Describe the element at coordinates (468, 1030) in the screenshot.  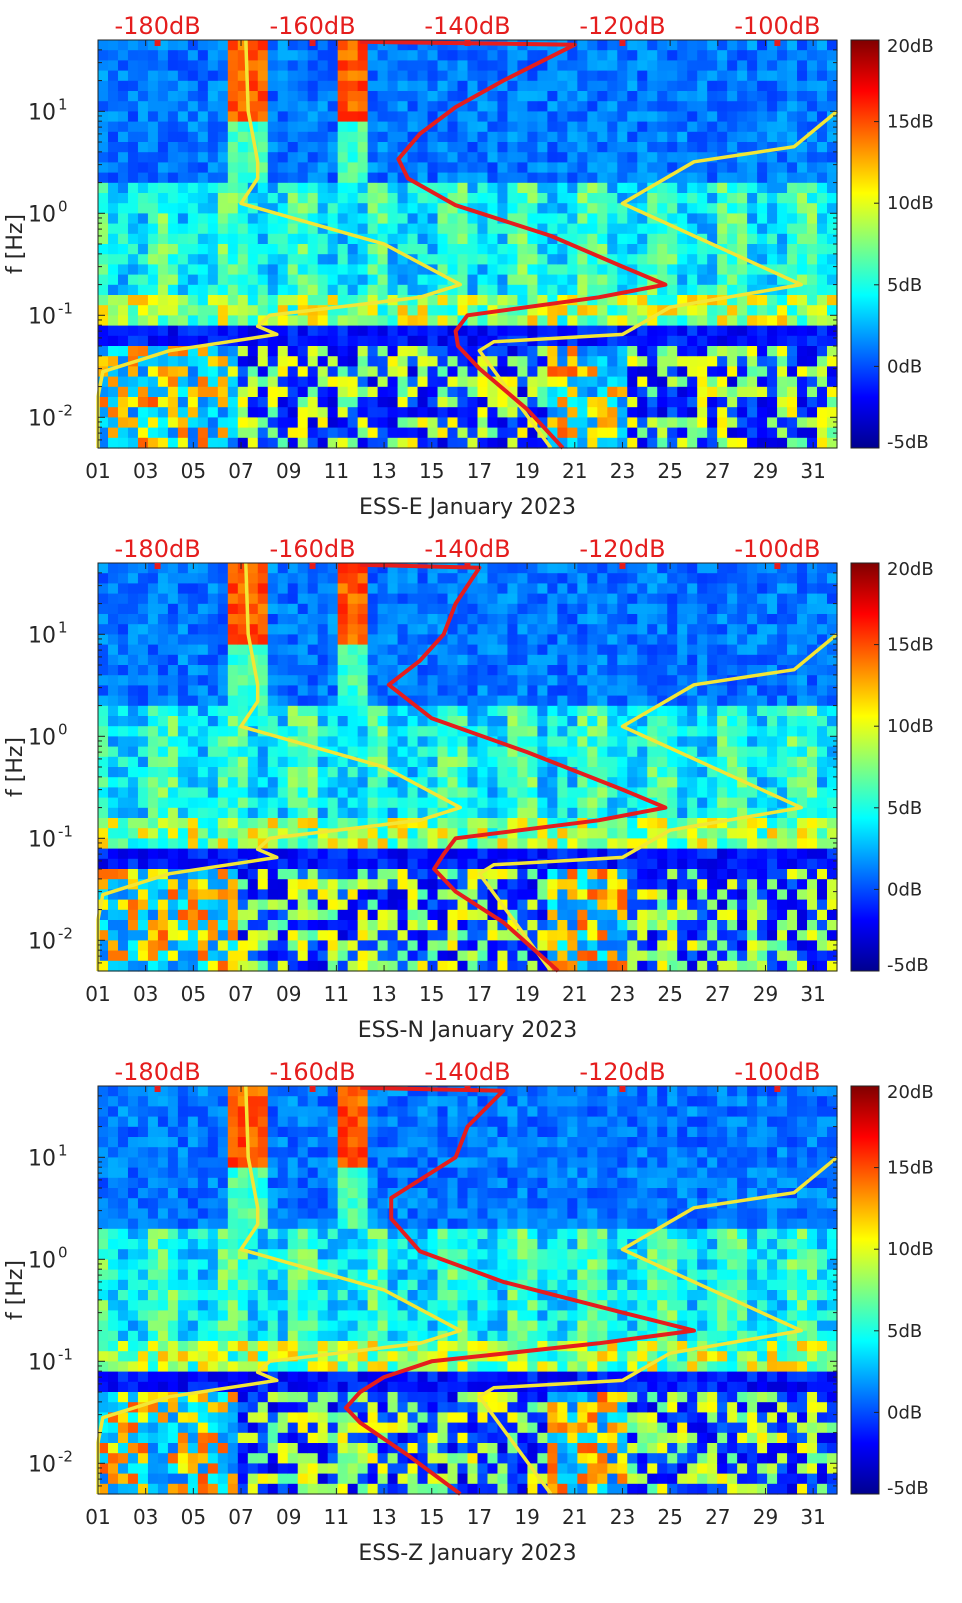
I see `x-axis-label: ESS-N January 2023` at that location.